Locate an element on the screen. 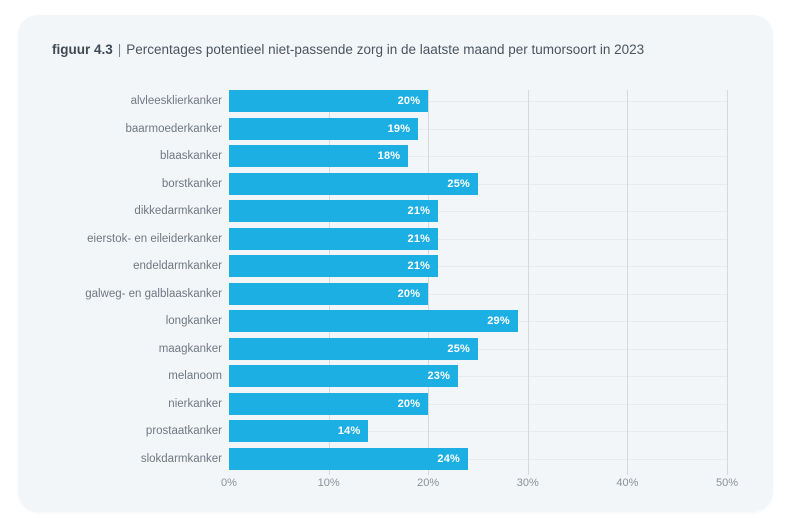  bar-value-label: 19% is located at coordinates (399, 128).